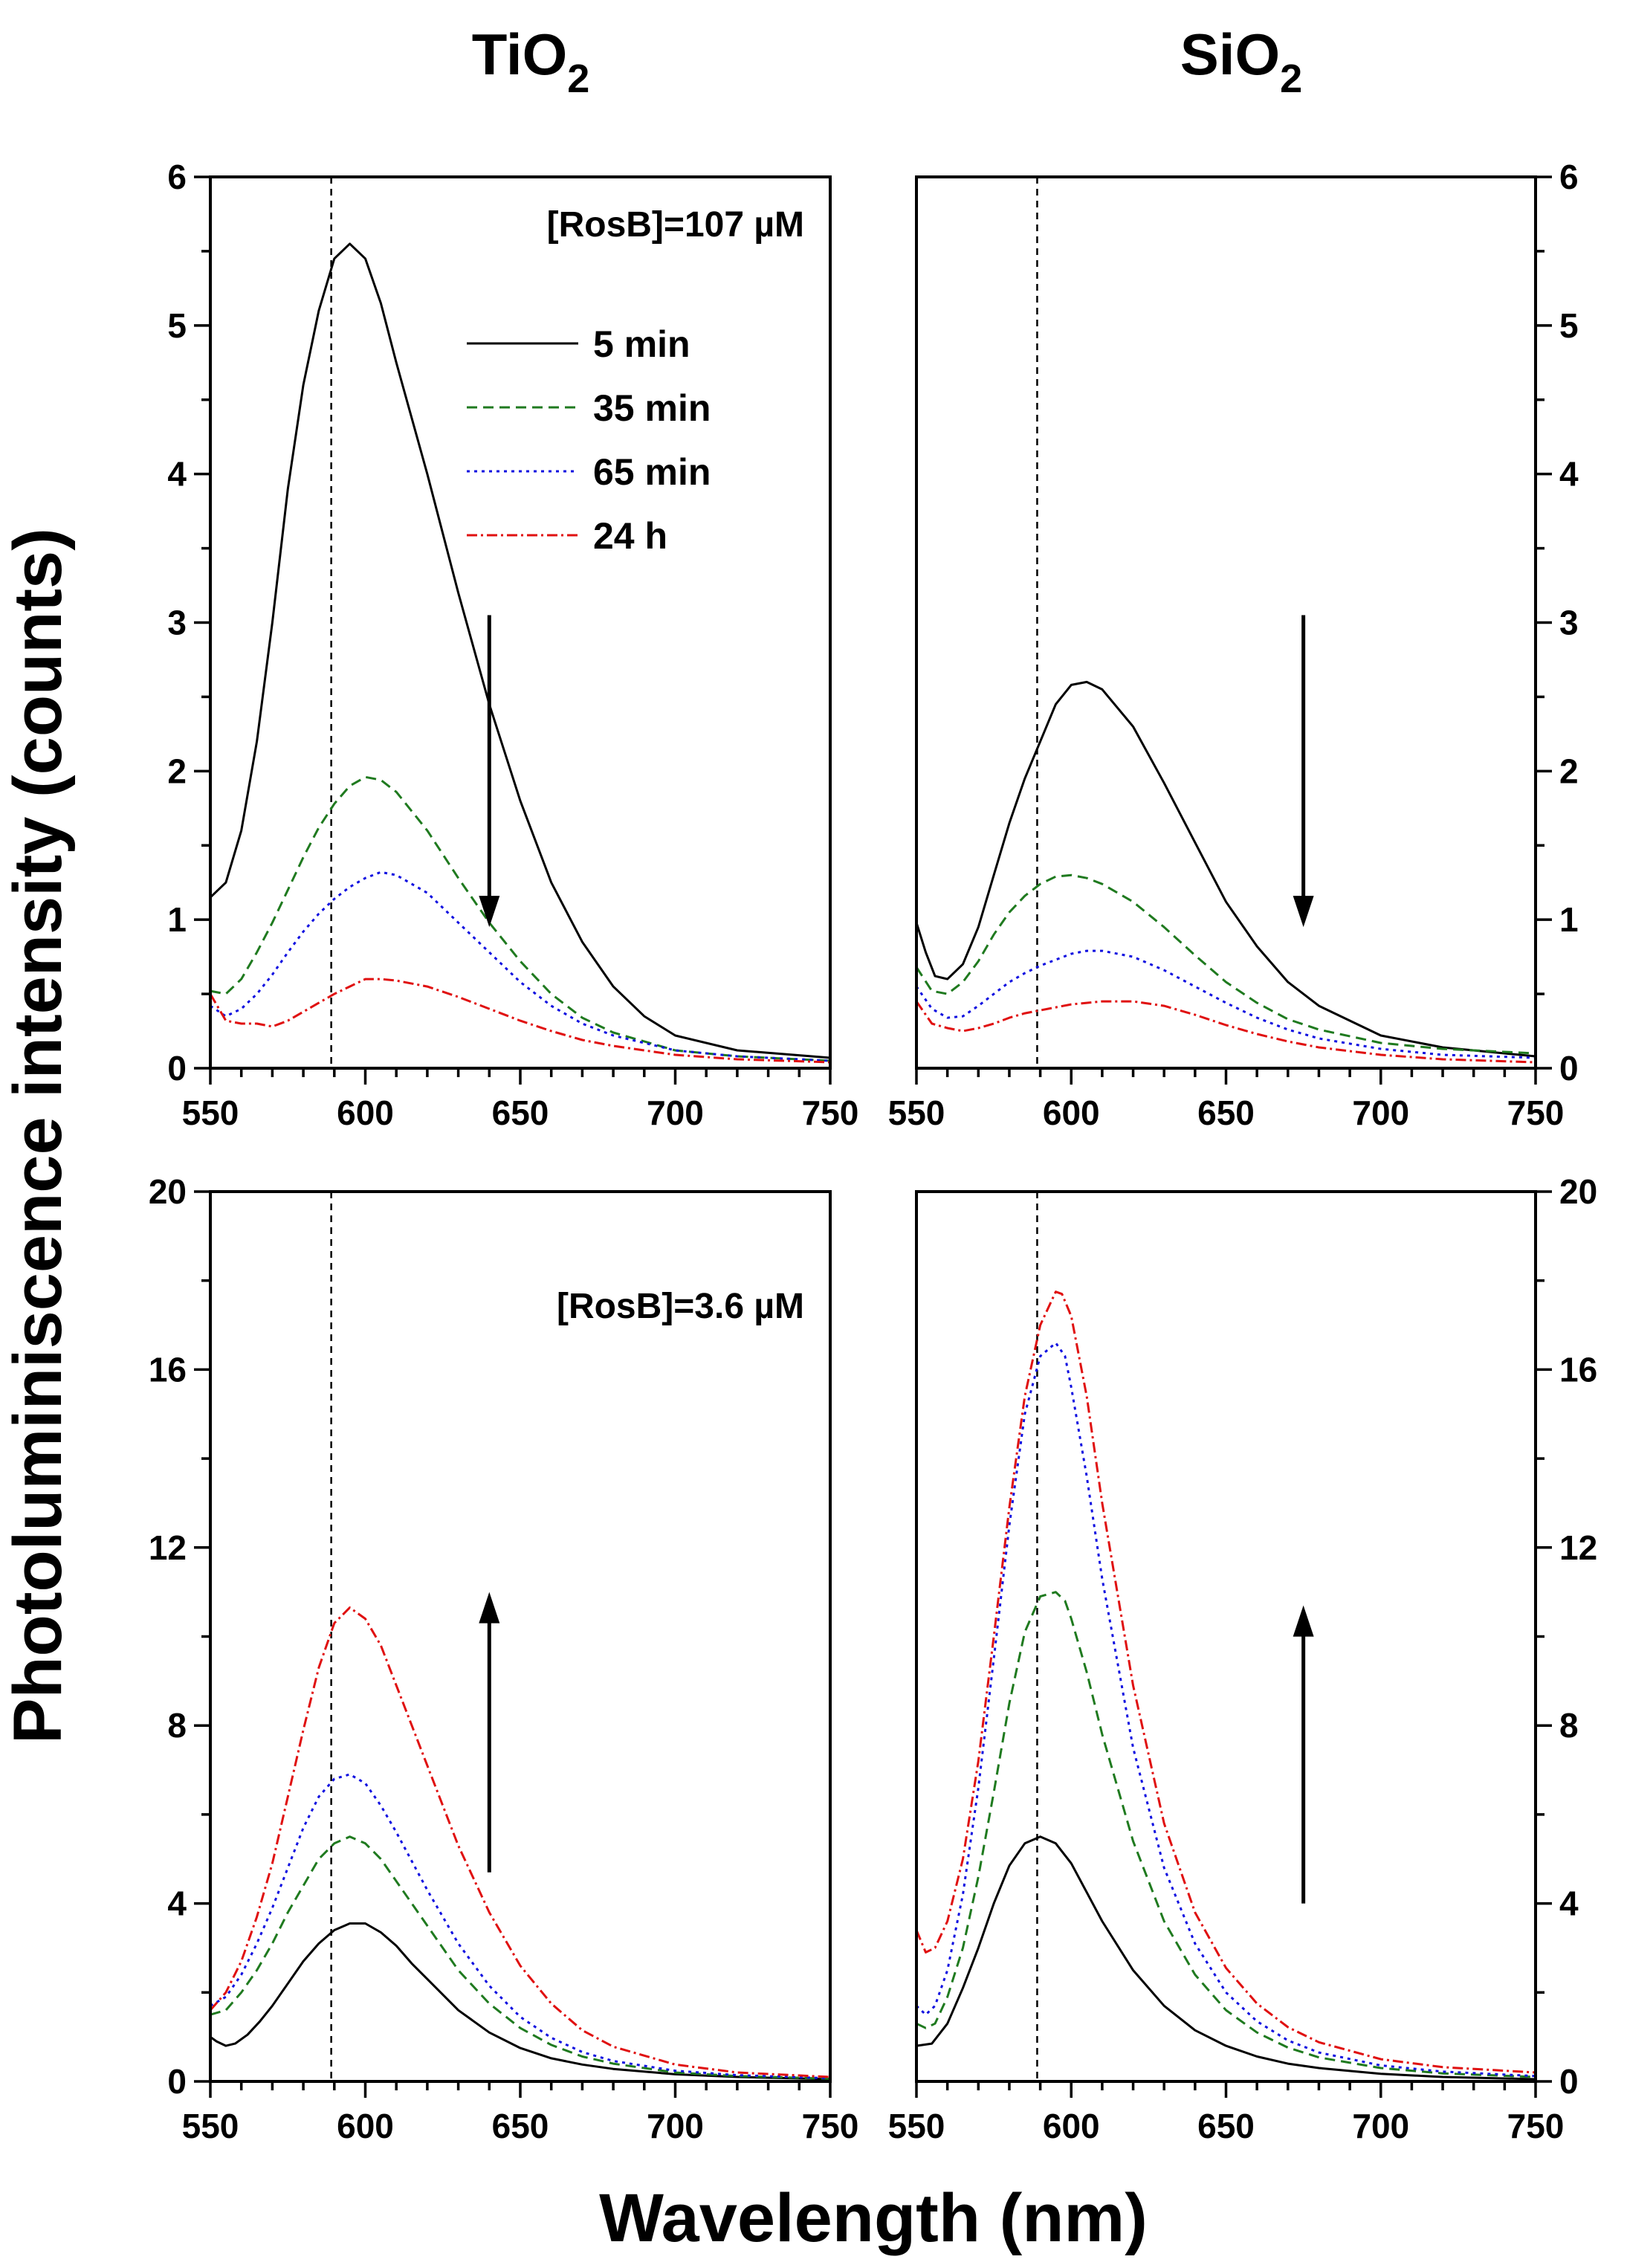 The height and width of the screenshot is (2268, 1627). Describe the element at coordinates (38, 1136) in the screenshot. I see `y-axis-title: Photoluminiscence intensity (counts)` at that location.